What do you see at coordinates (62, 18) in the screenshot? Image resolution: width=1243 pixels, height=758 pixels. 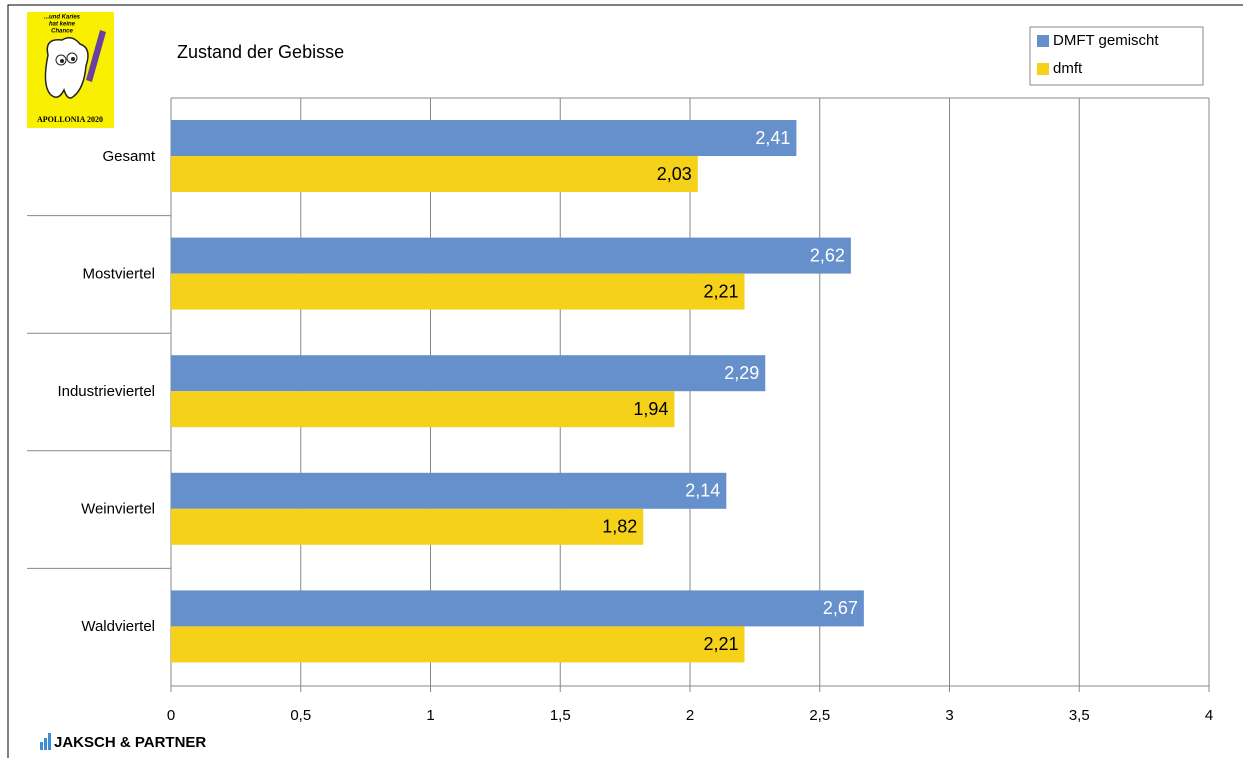 I see `logo-text: ...und Karies` at bounding box center [62, 18].